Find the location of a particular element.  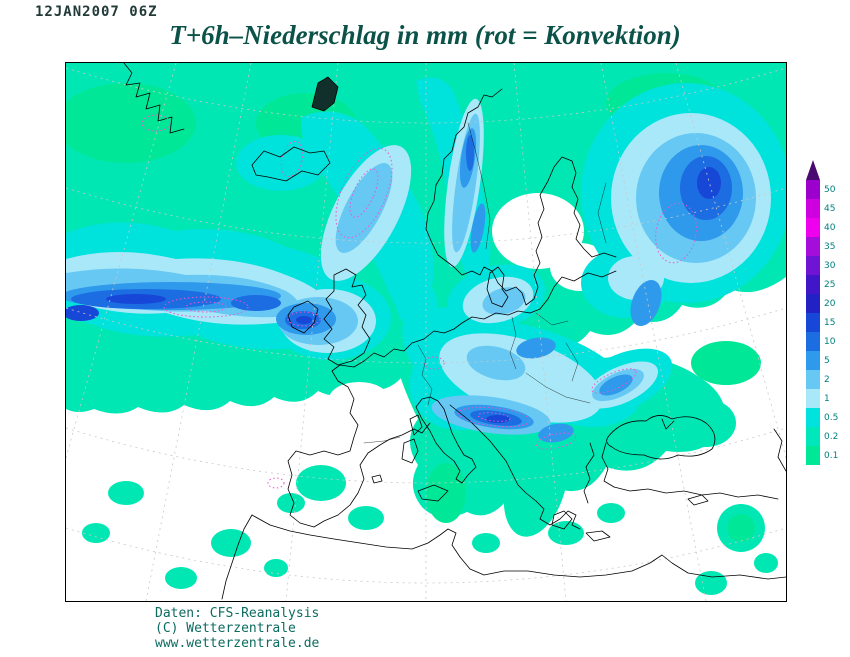

legend-row: 15 is located at coordinates (822, 322).